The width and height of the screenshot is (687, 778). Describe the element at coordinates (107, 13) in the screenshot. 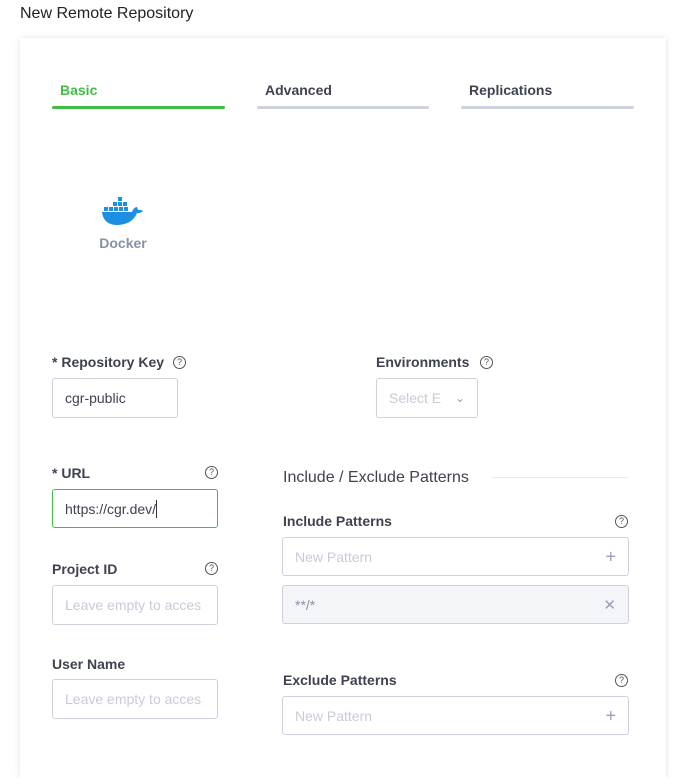

I see `page-title: New Remote Repository` at that location.